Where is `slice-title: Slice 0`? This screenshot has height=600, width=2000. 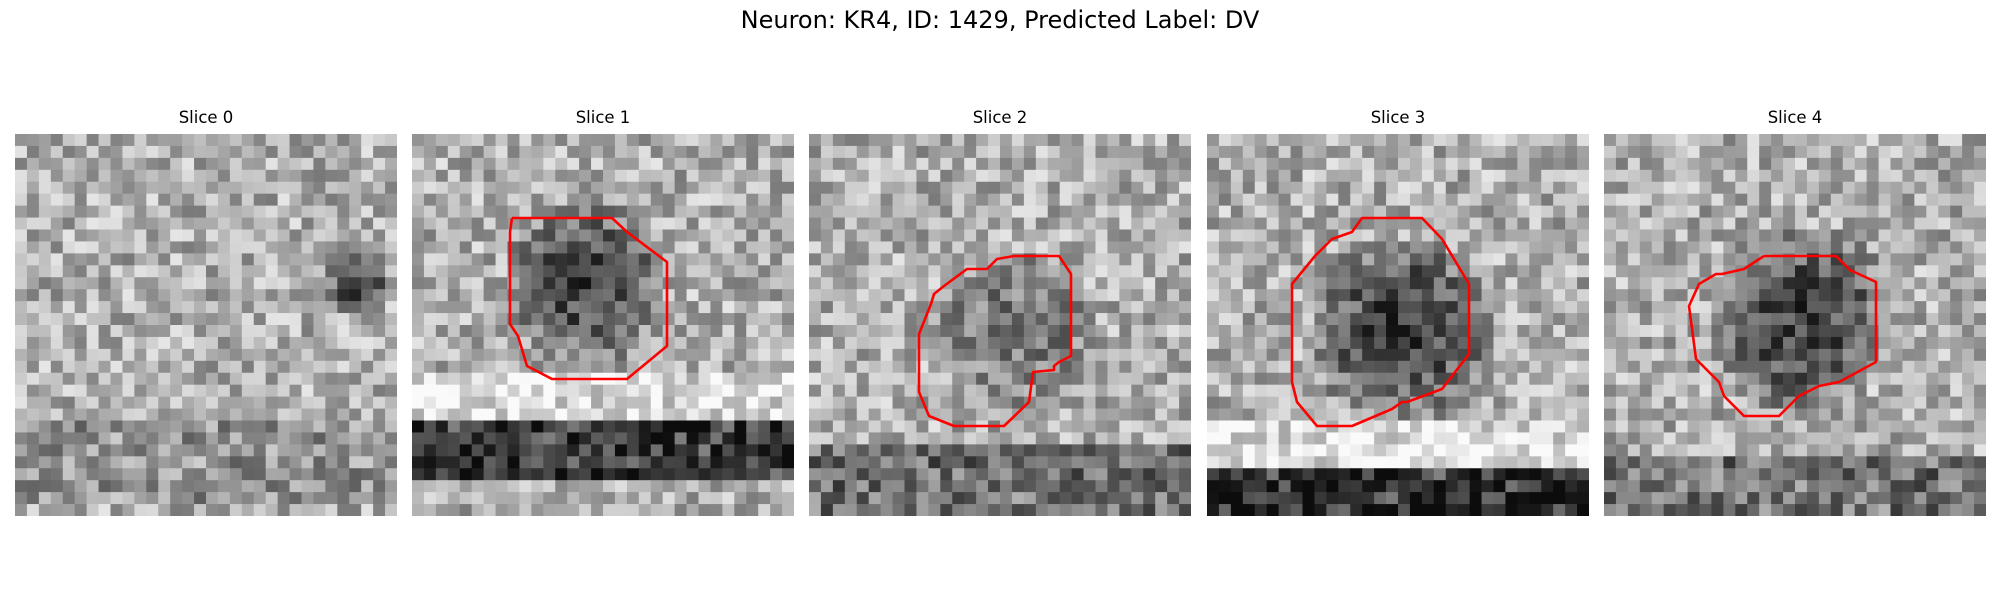 slice-title: Slice 0 is located at coordinates (206, 117).